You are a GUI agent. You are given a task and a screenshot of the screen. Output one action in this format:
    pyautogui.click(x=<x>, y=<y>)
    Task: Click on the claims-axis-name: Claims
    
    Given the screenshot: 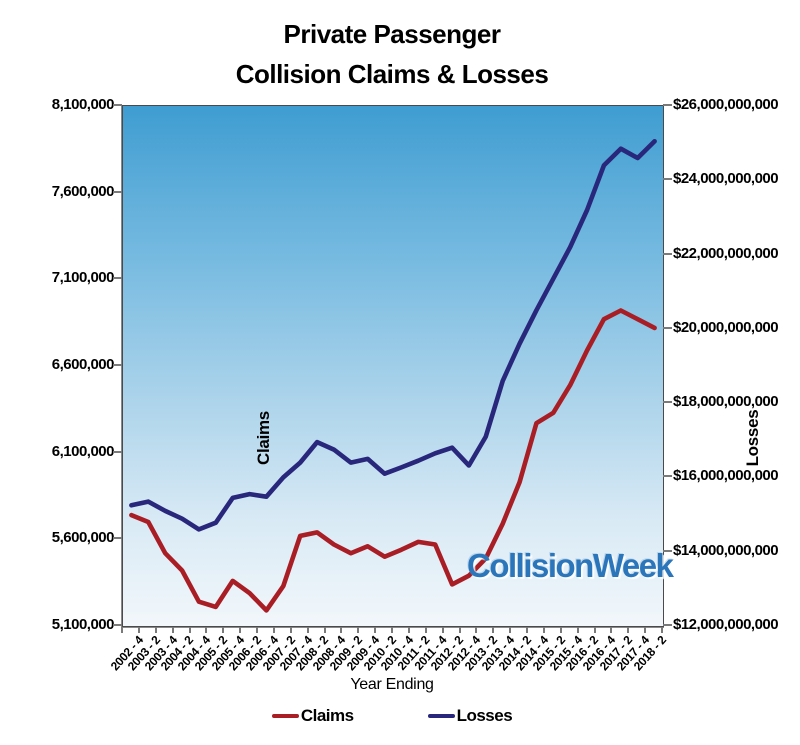 What is the action you would take?
    pyautogui.click(x=263, y=438)
    